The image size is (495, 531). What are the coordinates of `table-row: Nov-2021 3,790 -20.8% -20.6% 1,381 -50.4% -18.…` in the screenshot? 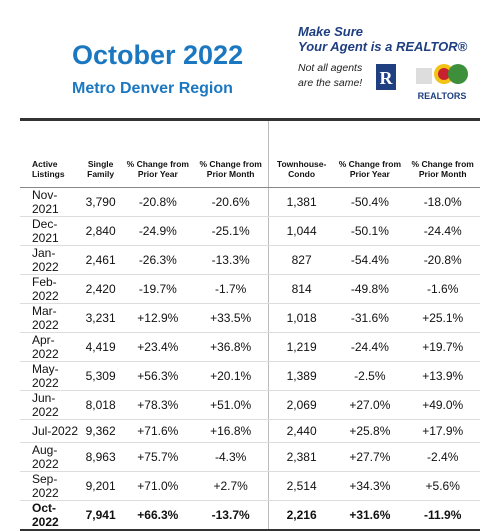 It's located at (250, 202).